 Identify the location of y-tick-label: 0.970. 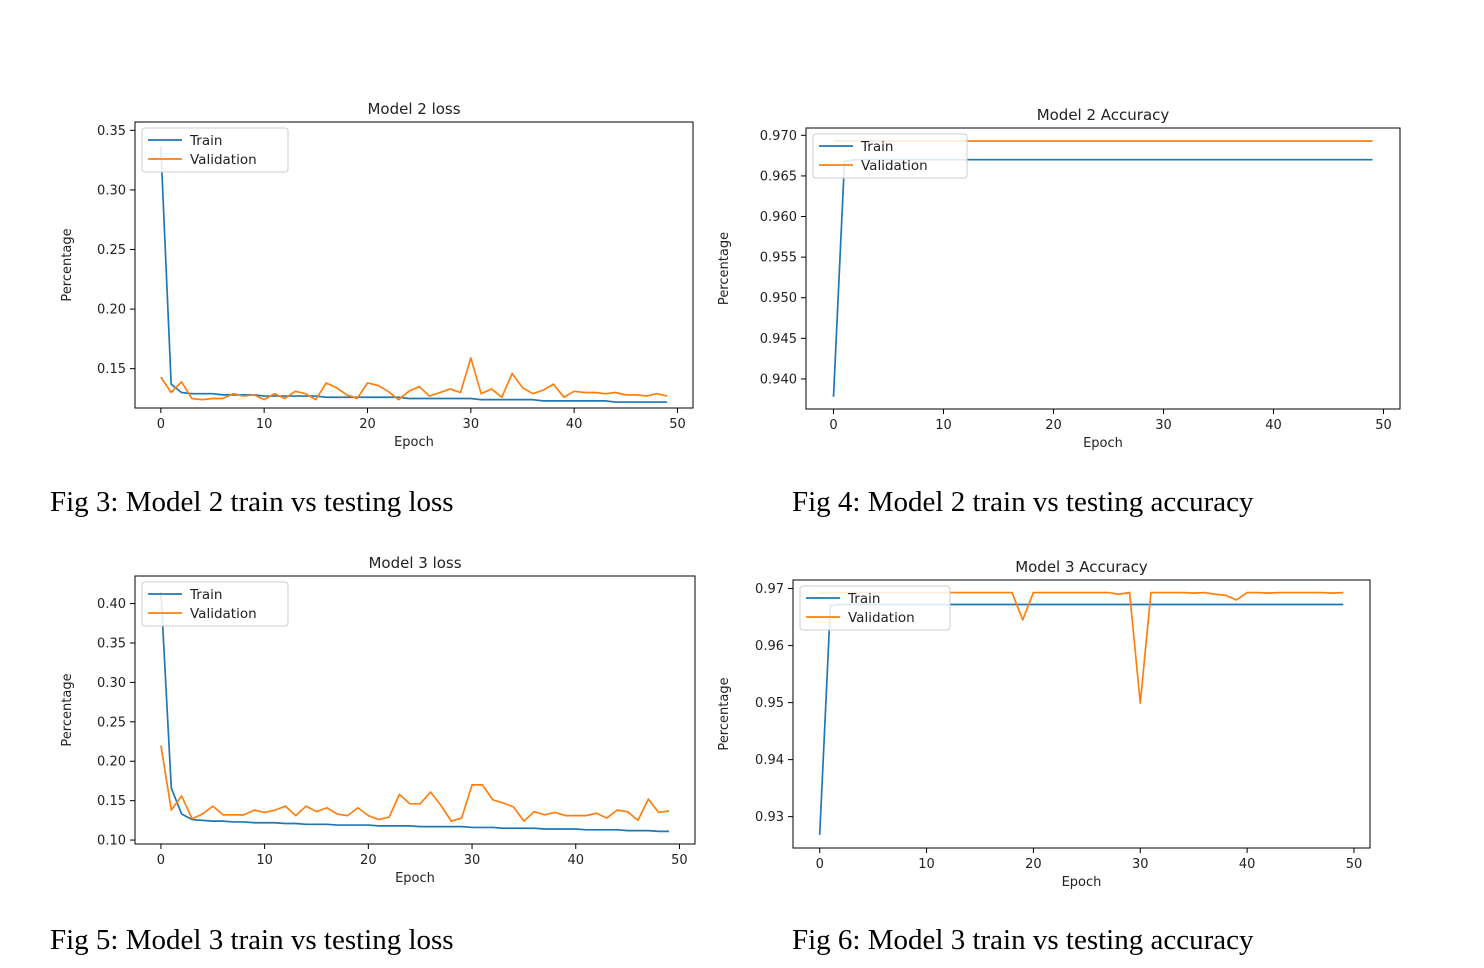
(778, 136).